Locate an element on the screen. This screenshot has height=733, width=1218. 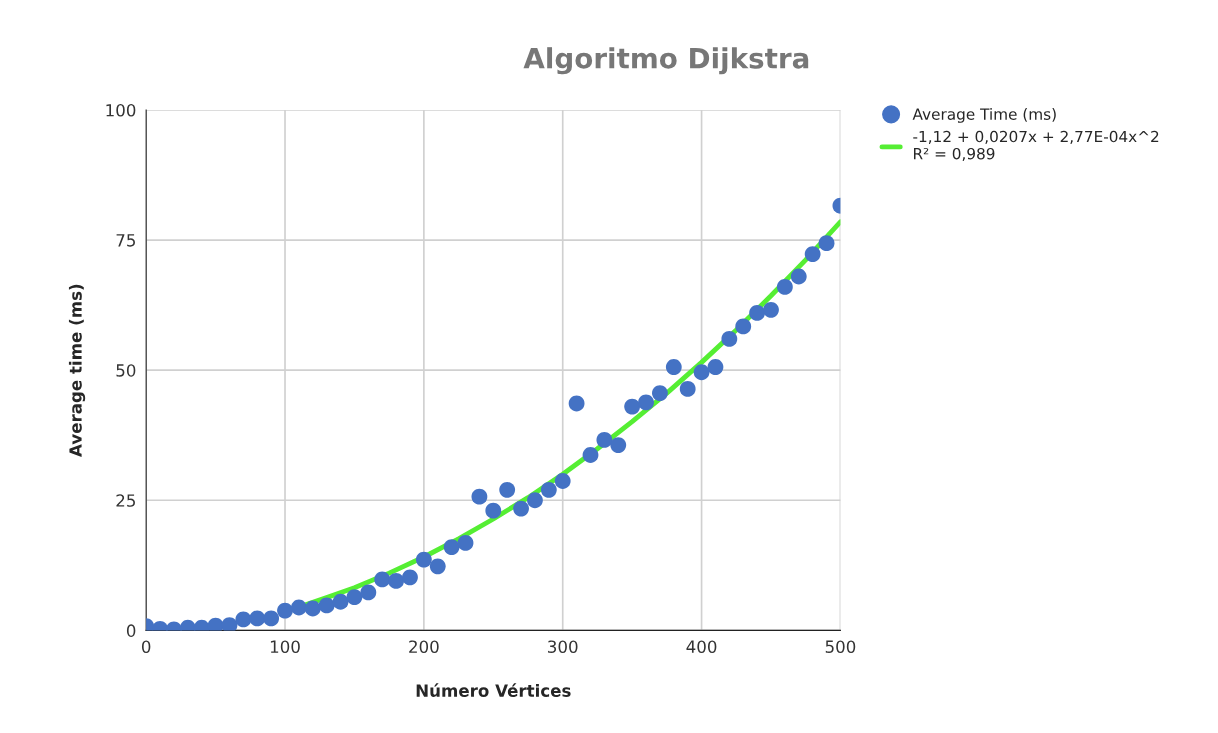
legend-label: -1,12 + 0,0207x + 2,77E-04x^2 R² = 0,989 is located at coordinates (1036, 145).